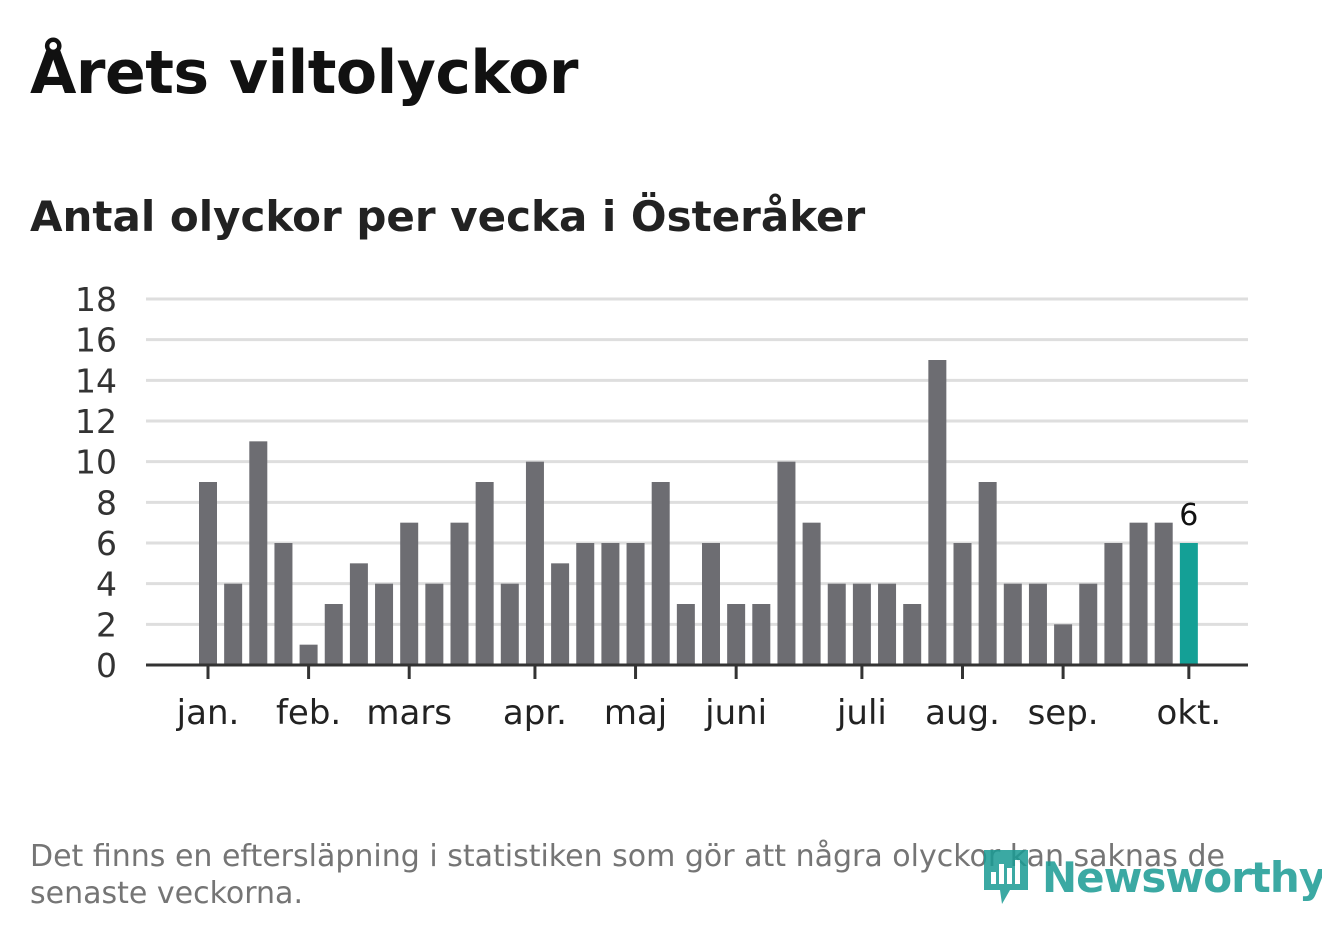 The width and height of the screenshot is (1322, 939). I want to click on y-tick-label: 18, so click(96, 299).